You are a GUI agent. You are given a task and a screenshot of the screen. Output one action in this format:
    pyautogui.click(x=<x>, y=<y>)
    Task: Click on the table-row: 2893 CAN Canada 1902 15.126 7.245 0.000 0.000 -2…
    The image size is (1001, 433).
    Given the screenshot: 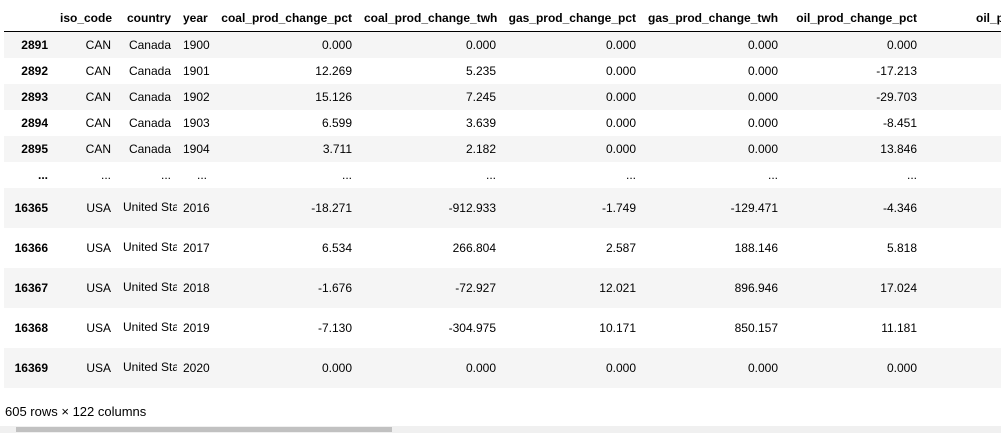 What is the action you would take?
    pyautogui.click(x=502, y=96)
    